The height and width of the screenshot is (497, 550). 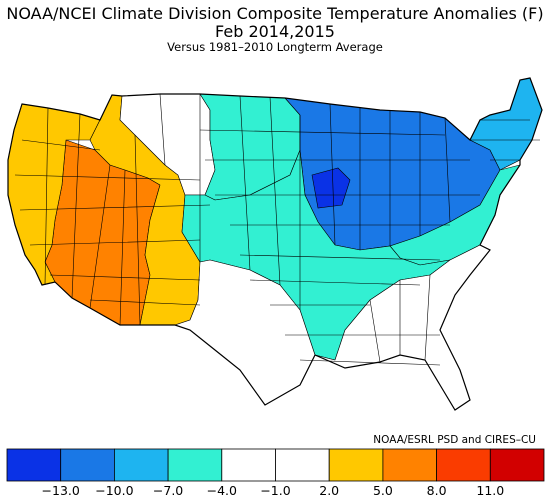 What do you see at coordinates (61, 490) in the screenshot?
I see `legend-tick-label: −13.0` at bounding box center [61, 490].